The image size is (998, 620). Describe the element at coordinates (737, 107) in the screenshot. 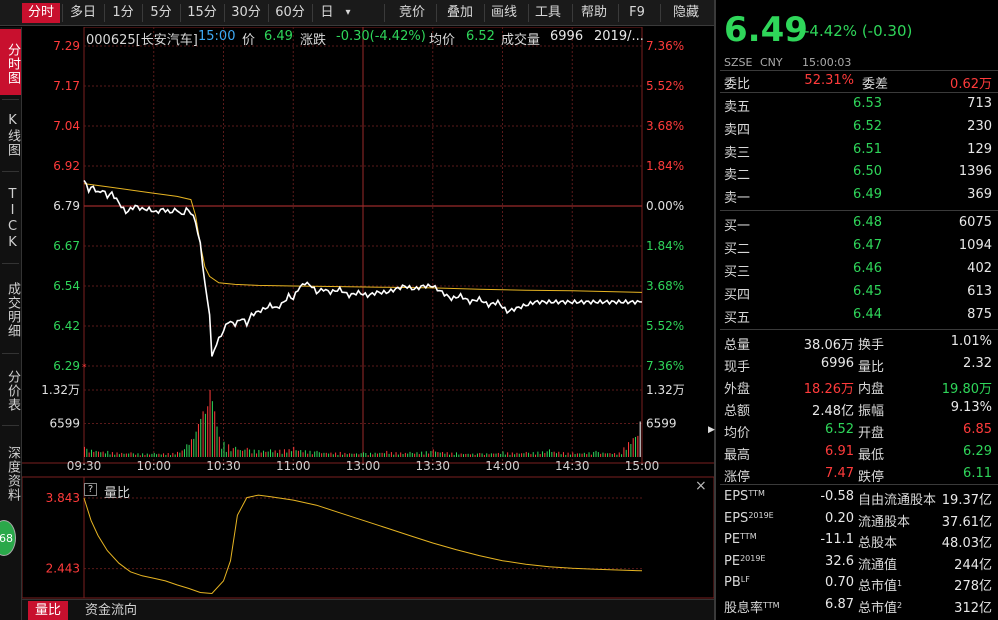

I see `ask-label: 卖五` at that location.